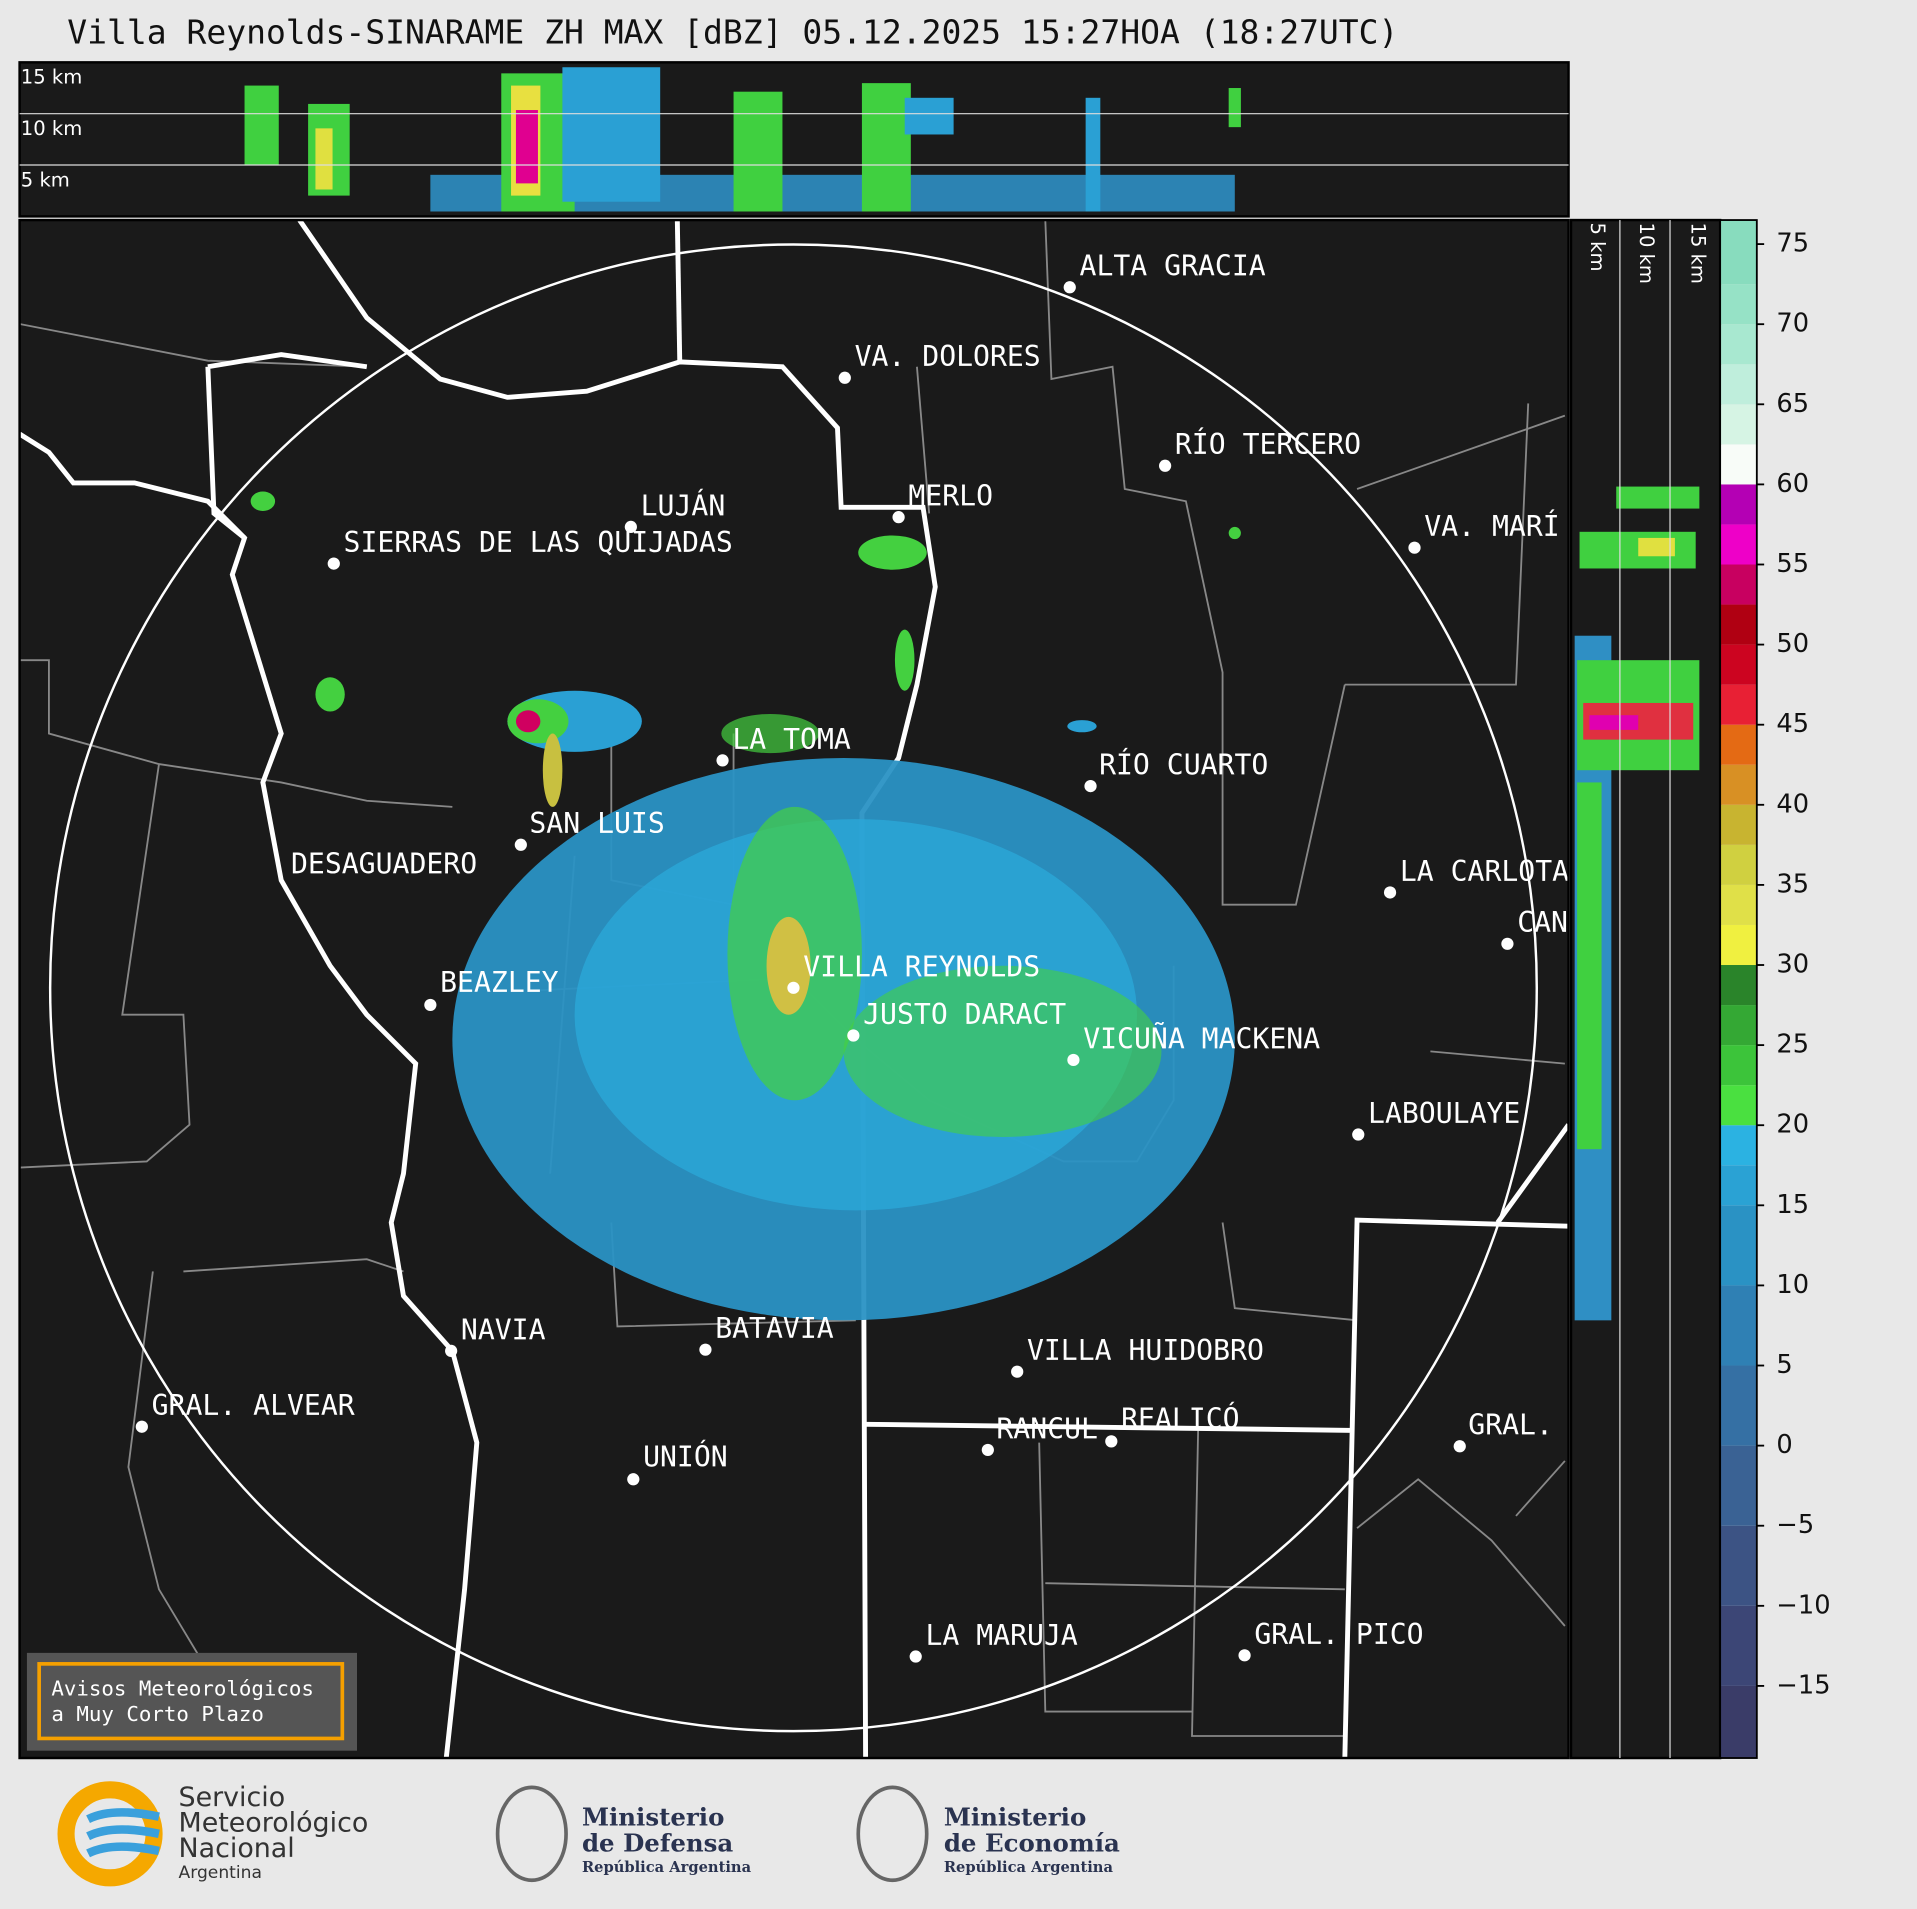  I want to click on colorbar-tick-label: 60, so click(1792, 484).